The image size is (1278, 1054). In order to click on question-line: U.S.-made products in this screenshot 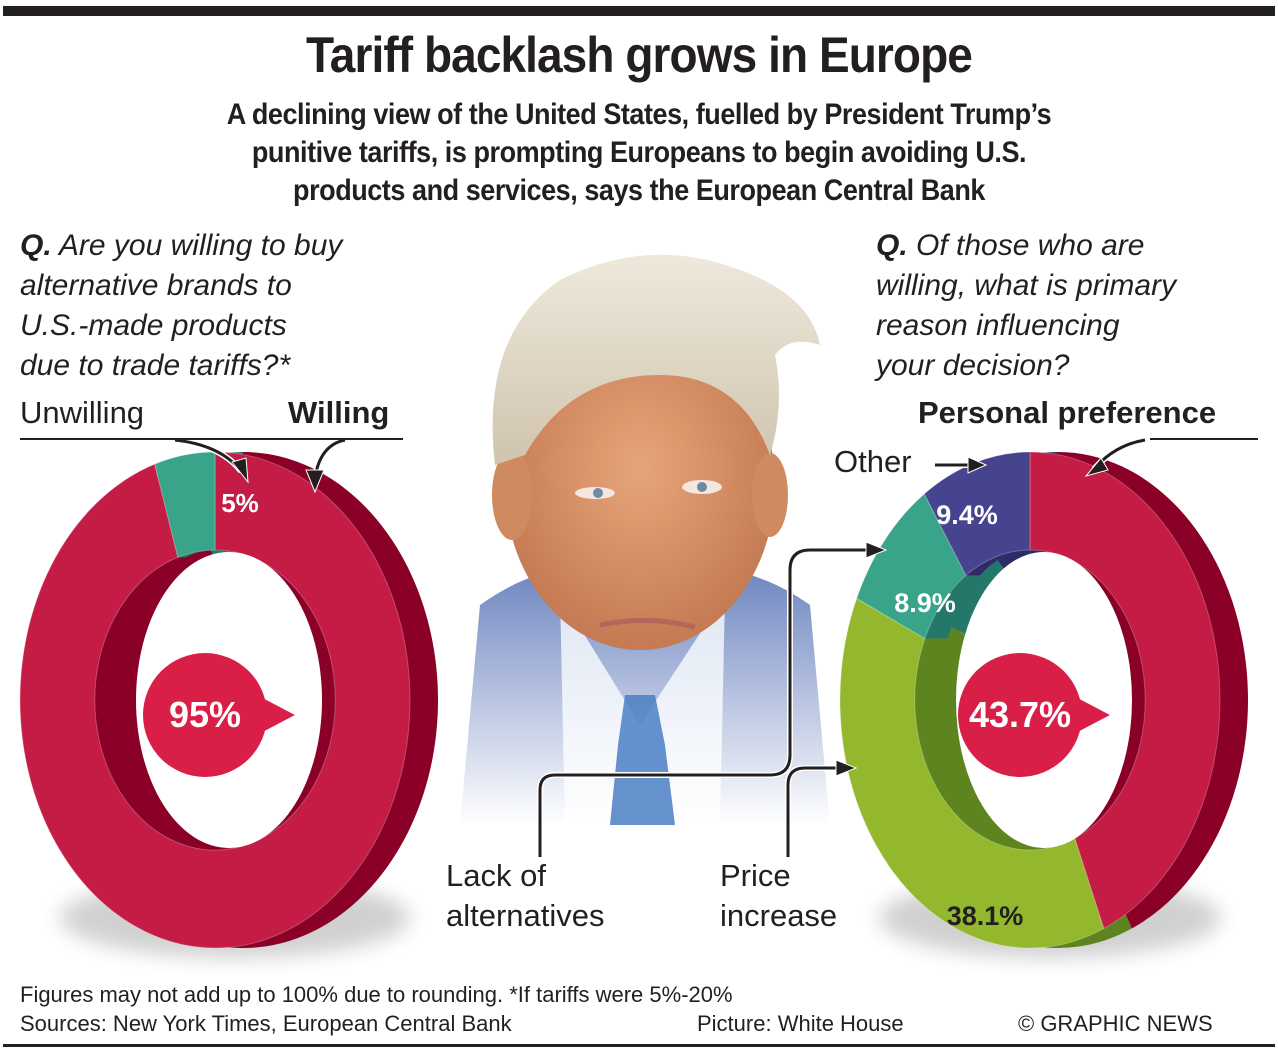, I will do `click(153, 325)`.